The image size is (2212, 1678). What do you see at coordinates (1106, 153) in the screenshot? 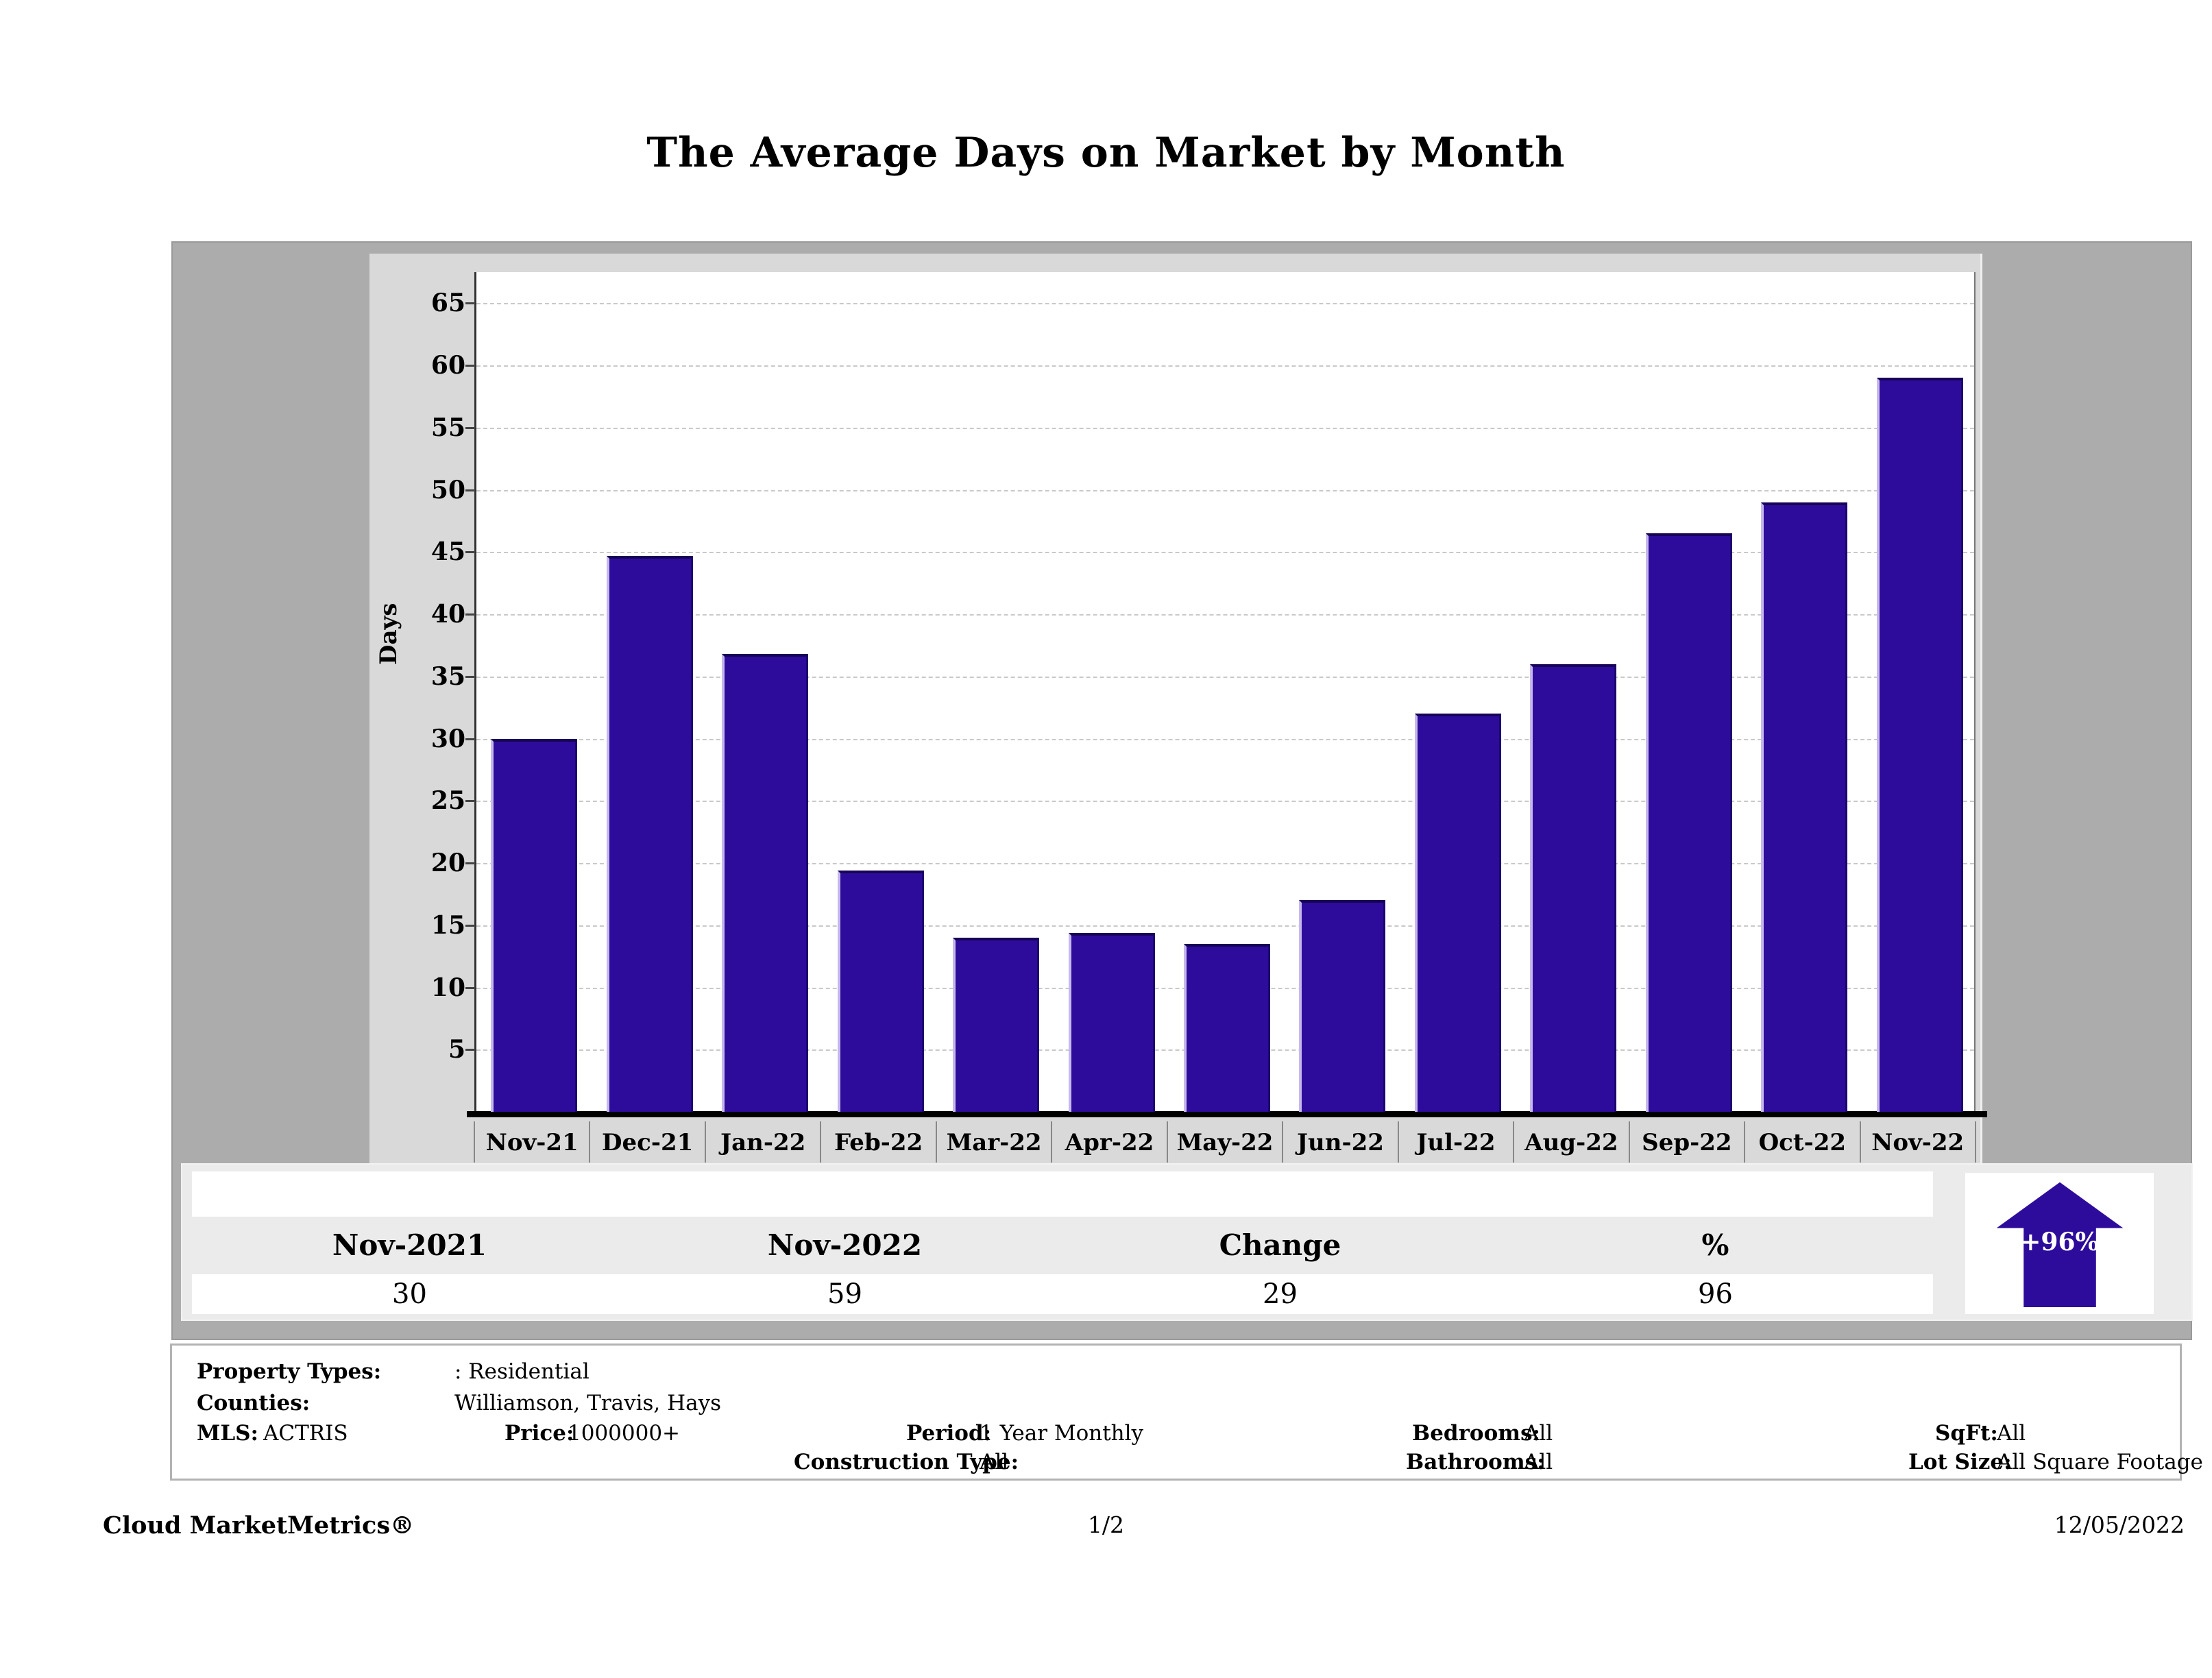
I see `page-title: The Average Days on Market by Month` at bounding box center [1106, 153].